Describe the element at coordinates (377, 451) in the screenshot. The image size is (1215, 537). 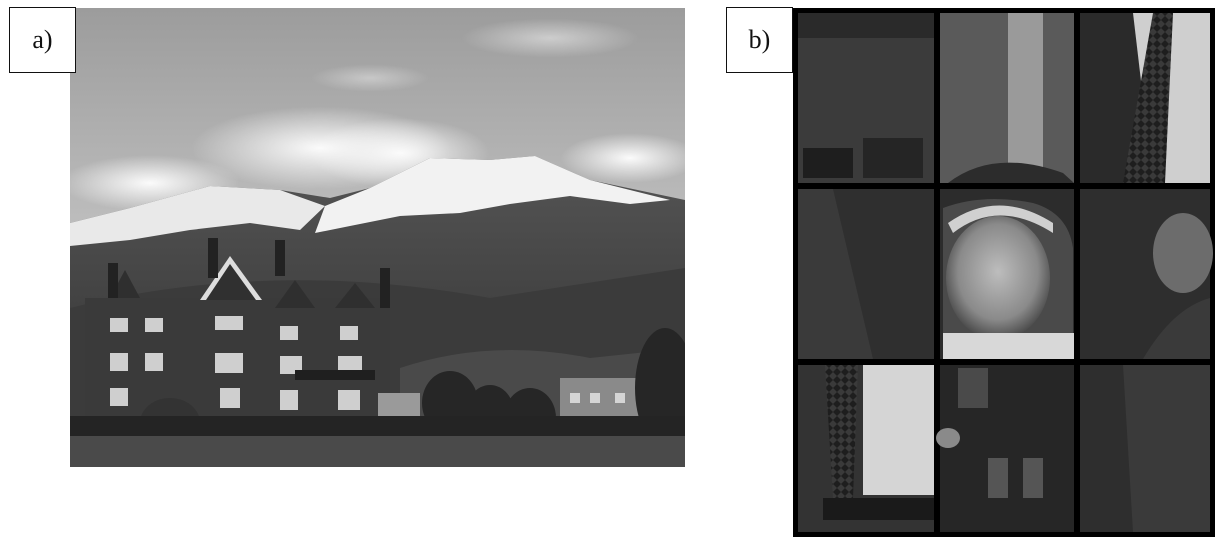
I see `lawn` at that location.